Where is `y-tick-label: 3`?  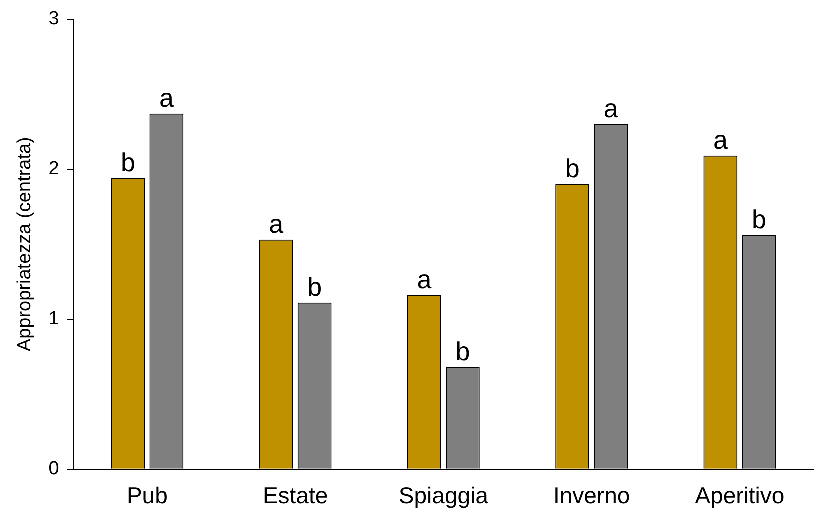 y-tick-label: 3 is located at coordinates (54, 19).